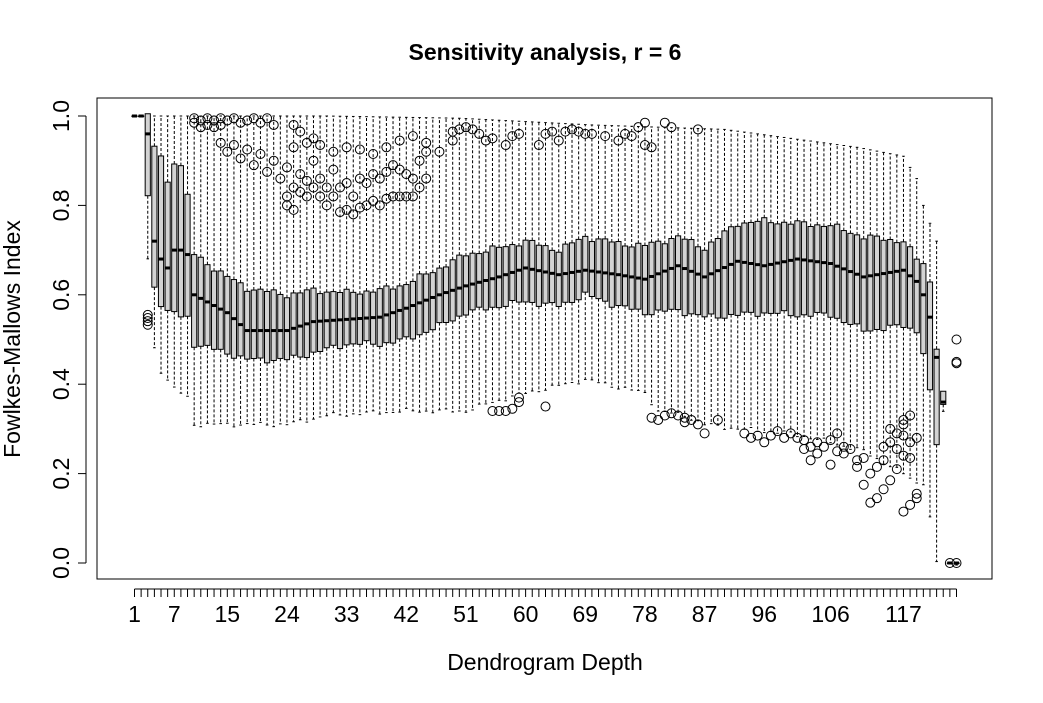  Describe the element at coordinates (228, 614) in the screenshot. I see `x-tick-label: 15` at that location.